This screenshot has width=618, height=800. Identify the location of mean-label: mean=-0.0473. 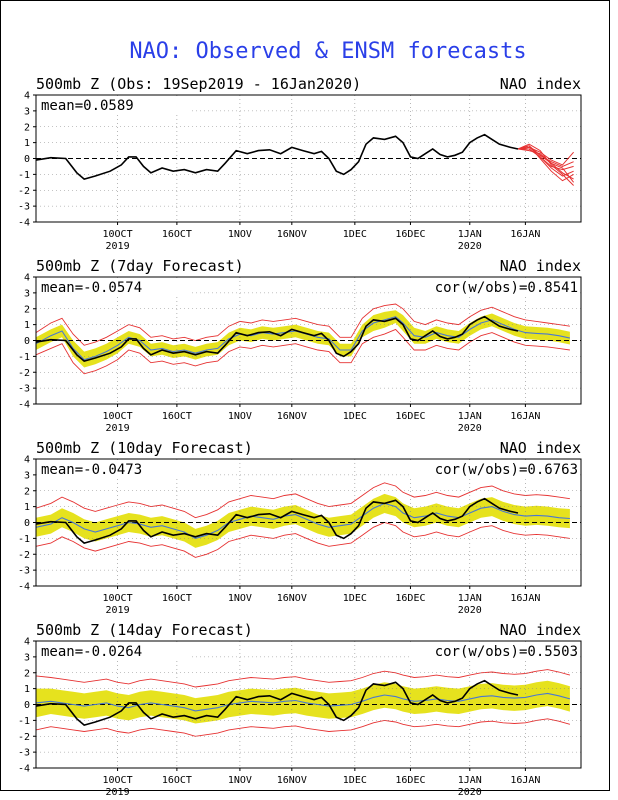
(91, 470).